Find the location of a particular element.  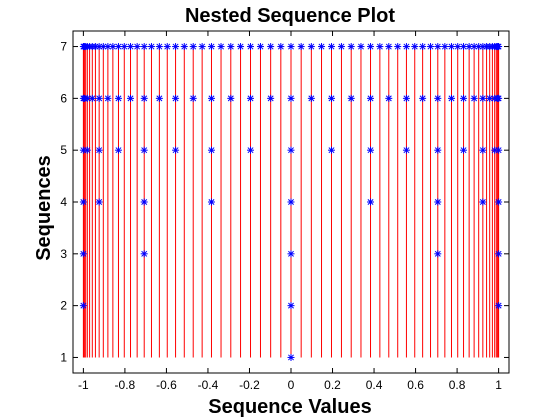

x-axis-label: Sequence Values is located at coordinates (289, 407).